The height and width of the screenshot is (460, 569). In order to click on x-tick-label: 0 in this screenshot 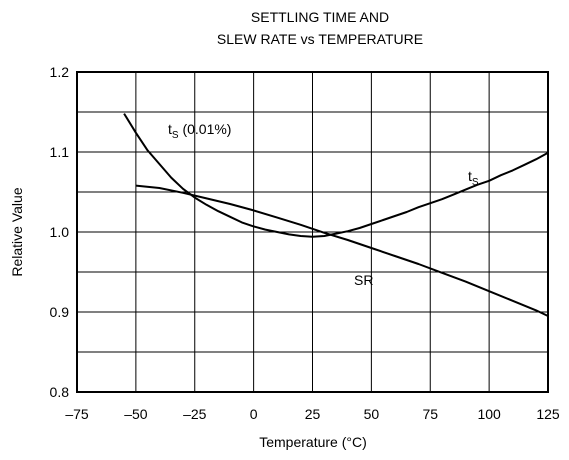, I will do `click(254, 414)`.